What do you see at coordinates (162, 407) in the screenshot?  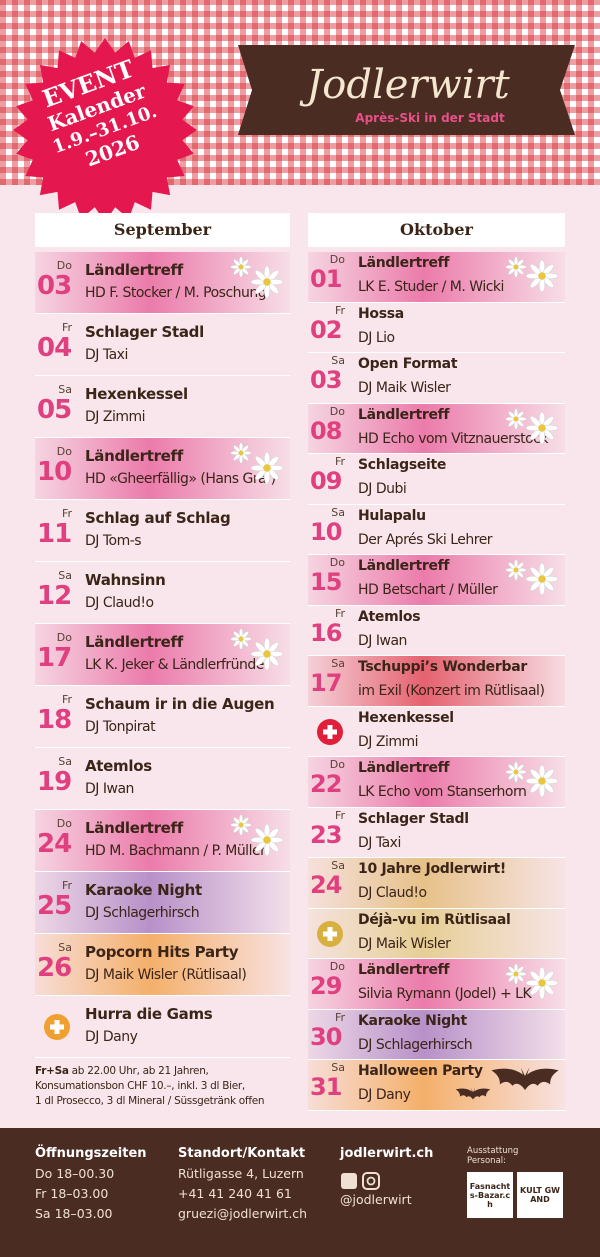 I see `event-row: Sa 05 Hexenkessel DJ Zimmi` at bounding box center [162, 407].